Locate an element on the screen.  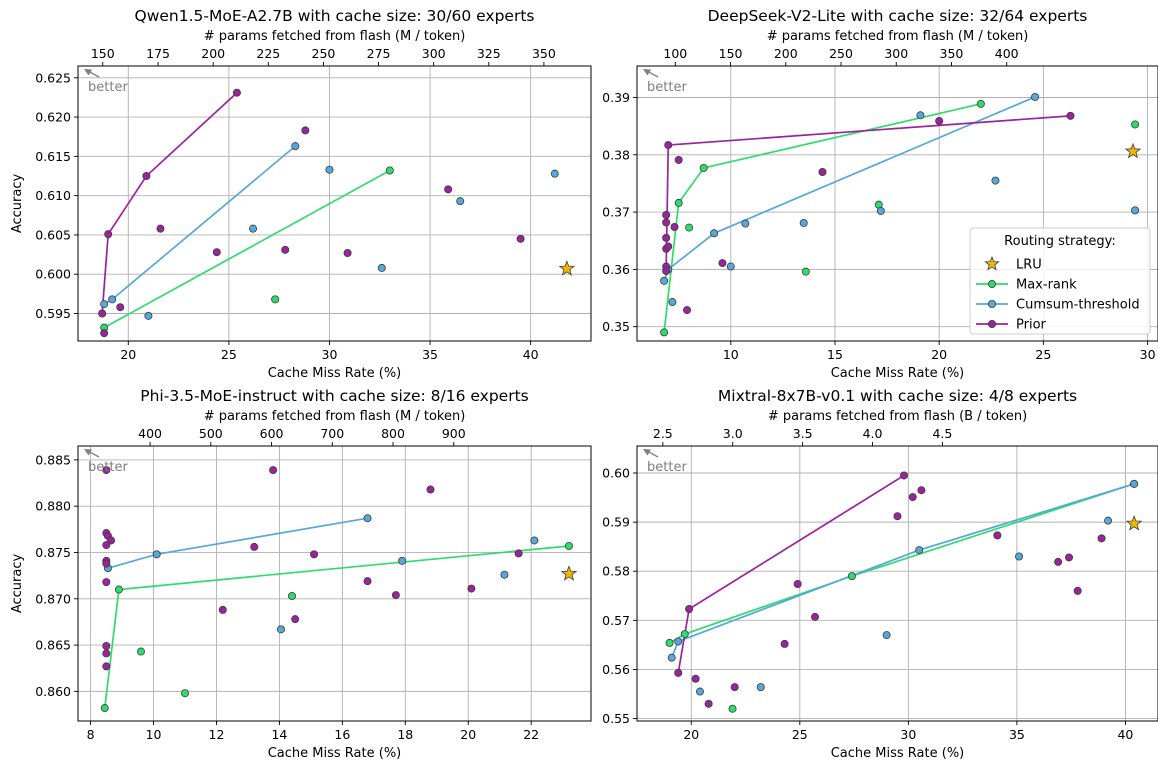
y-tick-label: 0.625 is located at coordinates (53, 77).